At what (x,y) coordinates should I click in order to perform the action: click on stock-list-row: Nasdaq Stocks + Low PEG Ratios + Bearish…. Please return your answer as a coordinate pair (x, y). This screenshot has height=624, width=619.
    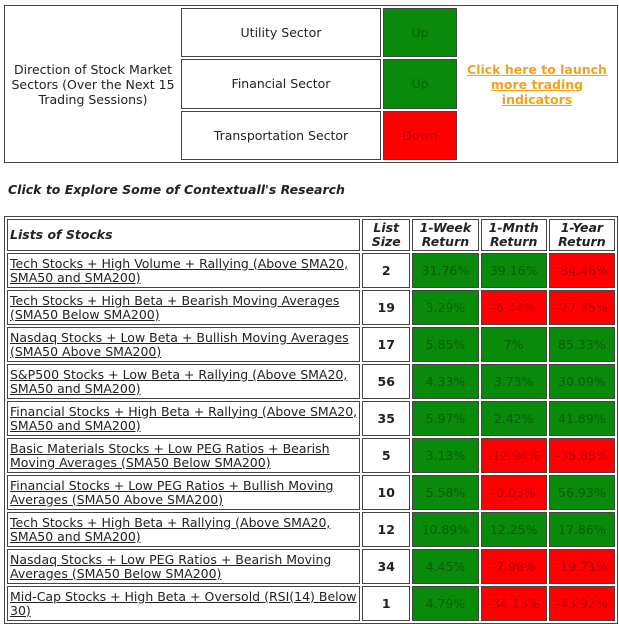
    Looking at the image, I should click on (311, 566).